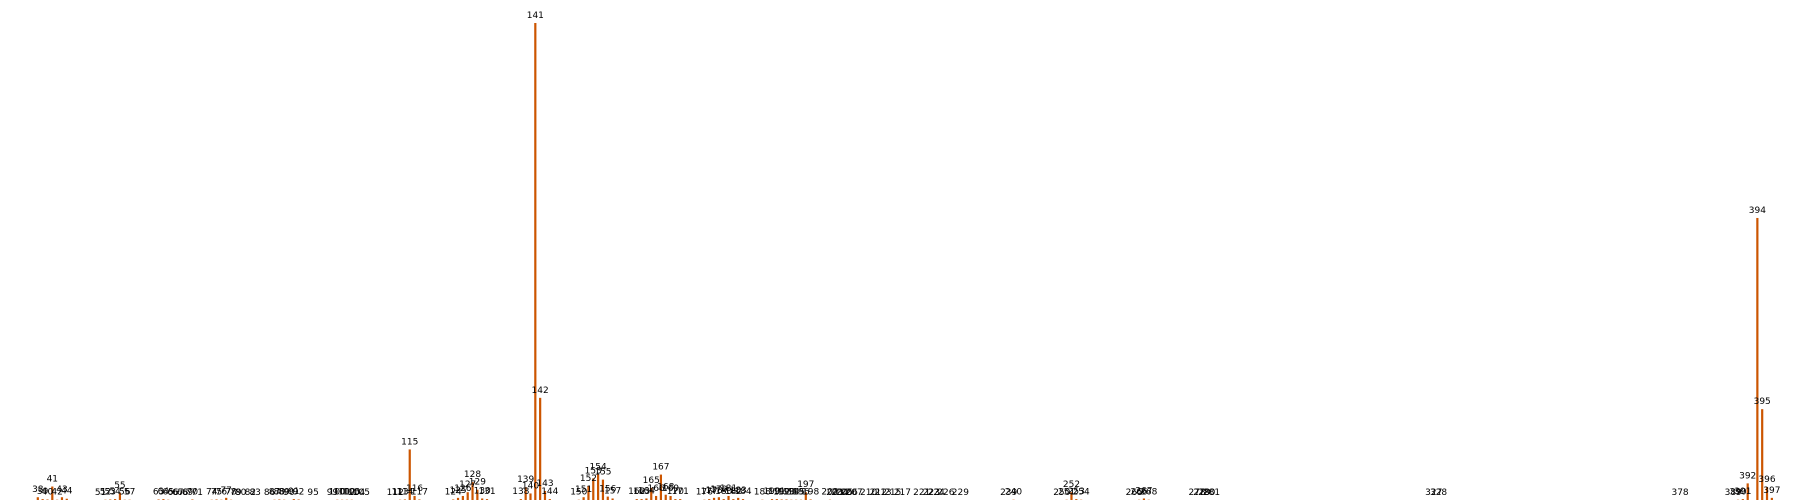 The width and height of the screenshot is (1800, 500). What do you see at coordinates (61, 490) in the screenshot?
I see `bar-label-43: 43` at bounding box center [61, 490].